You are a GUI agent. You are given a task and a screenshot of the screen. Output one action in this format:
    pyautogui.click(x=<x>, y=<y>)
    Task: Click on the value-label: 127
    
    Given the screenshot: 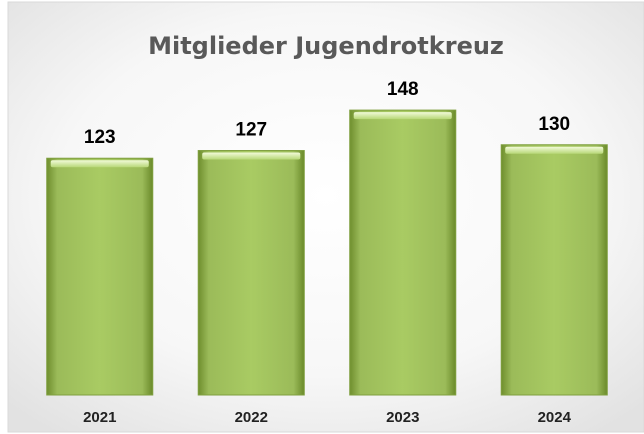 What is the action you would take?
    pyautogui.click(x=251, y=130)
    